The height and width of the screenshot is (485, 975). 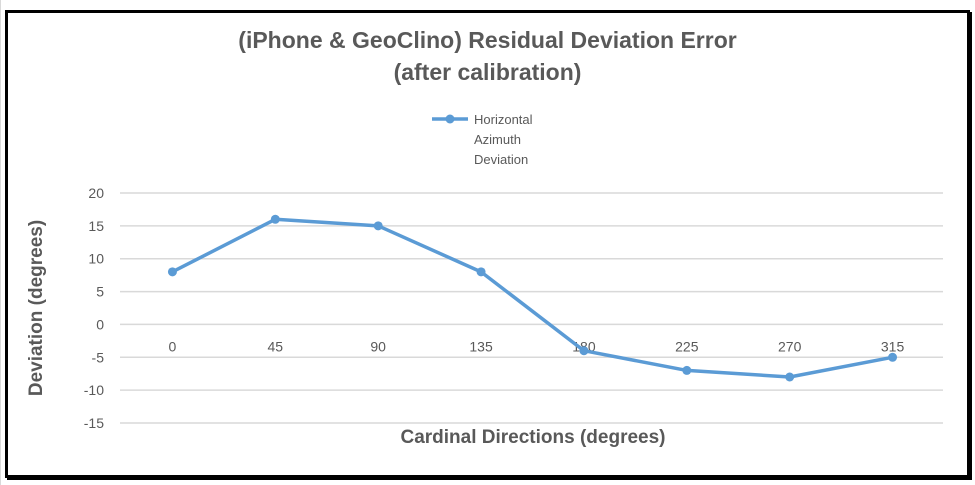 I want to click on x-tick-label: 270, so click(x=790, y=346).